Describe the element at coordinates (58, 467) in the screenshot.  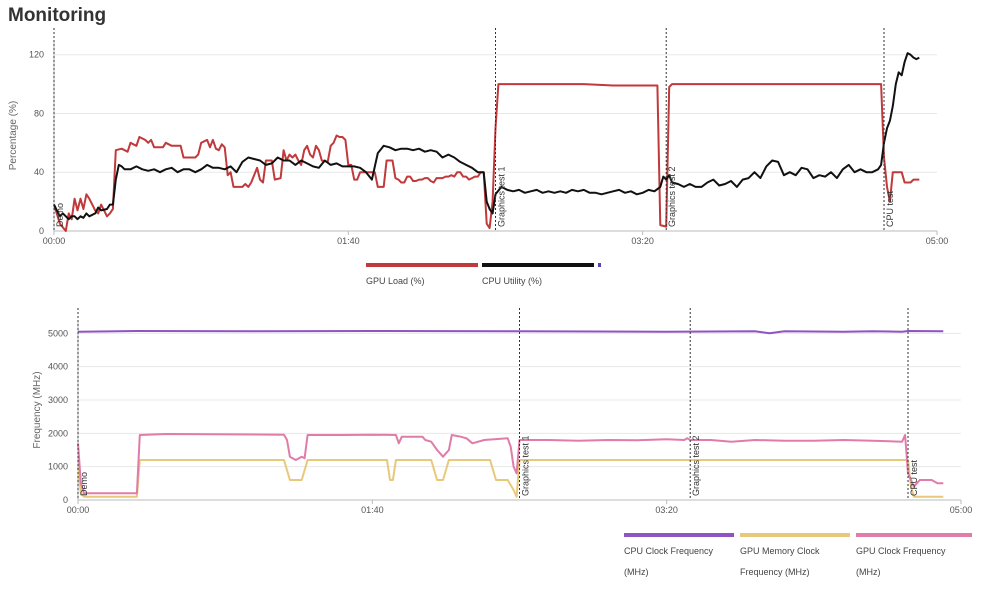
I see `y-tick-label: 1000` at that location.